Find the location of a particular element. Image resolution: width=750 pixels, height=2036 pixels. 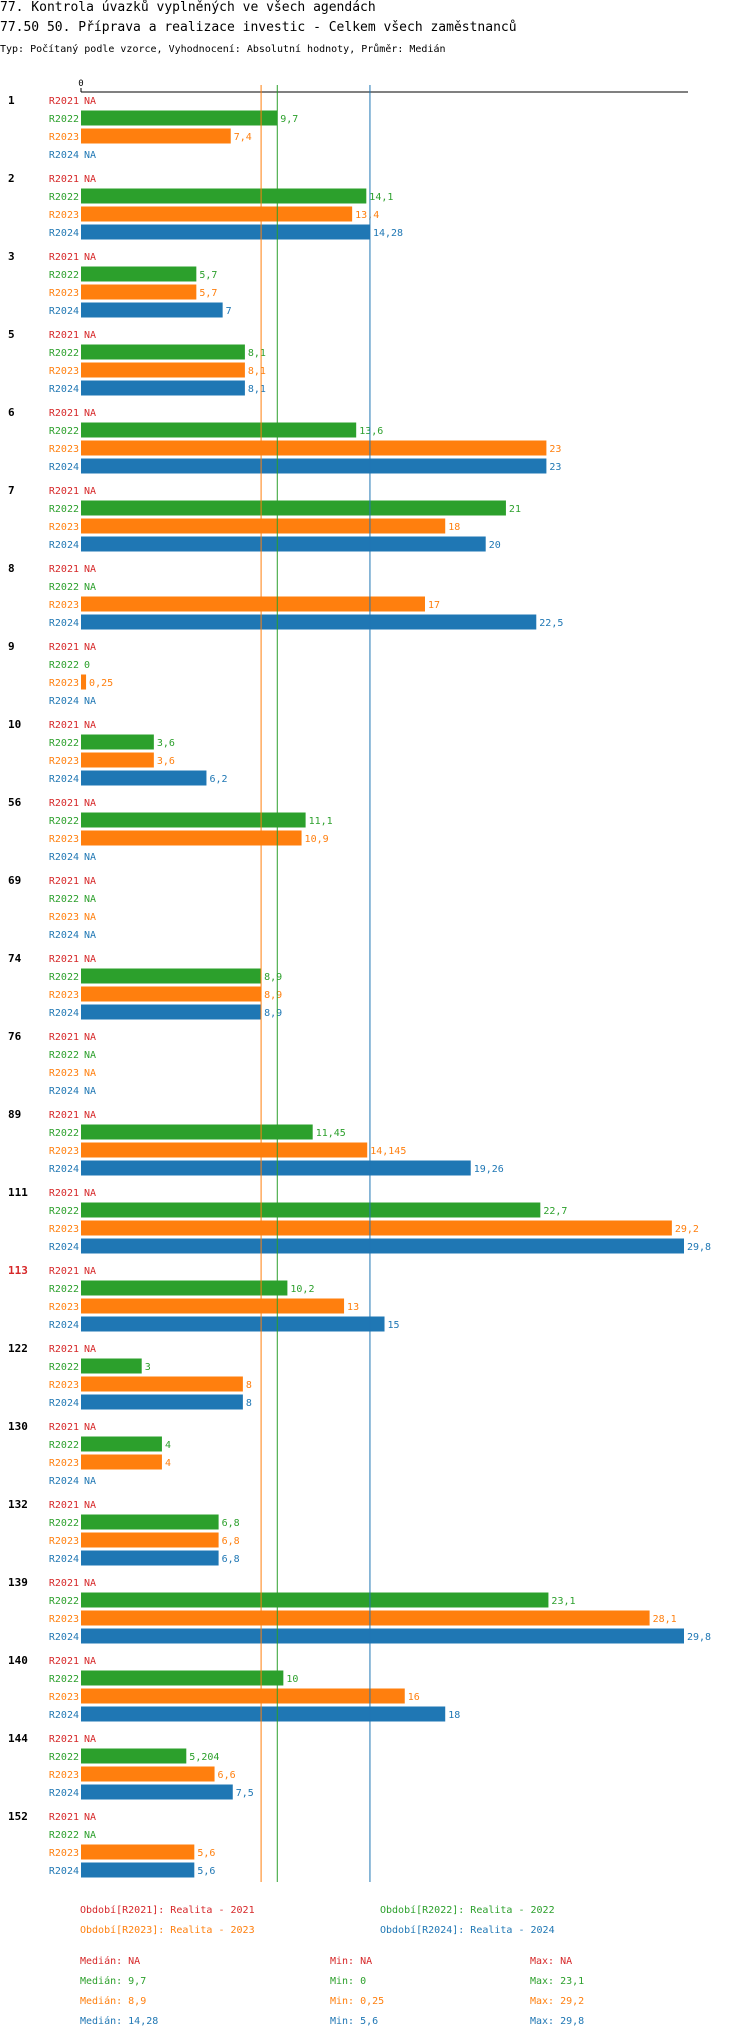

stat-median: Medián: 9,7 is located at coordinates (113, 1981).